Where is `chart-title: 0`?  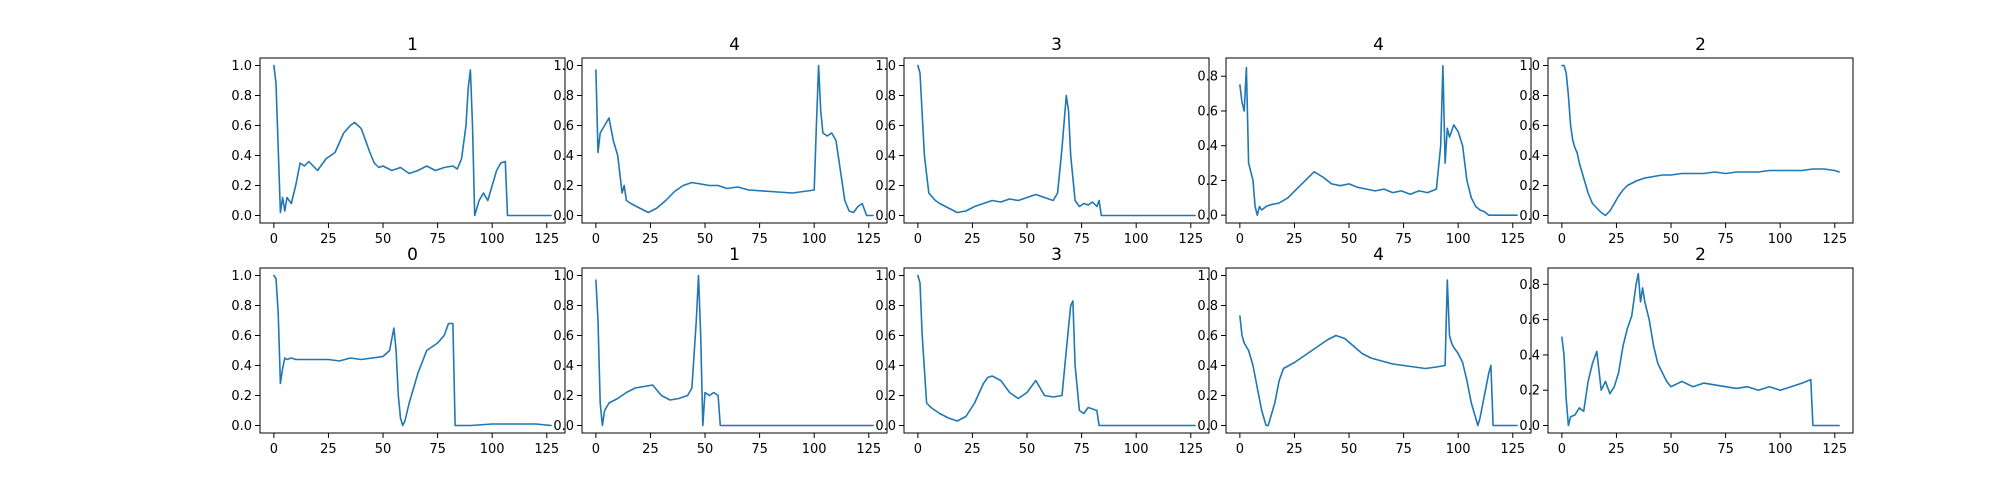
chart-title: 0 is located at coordinates (412, 255).